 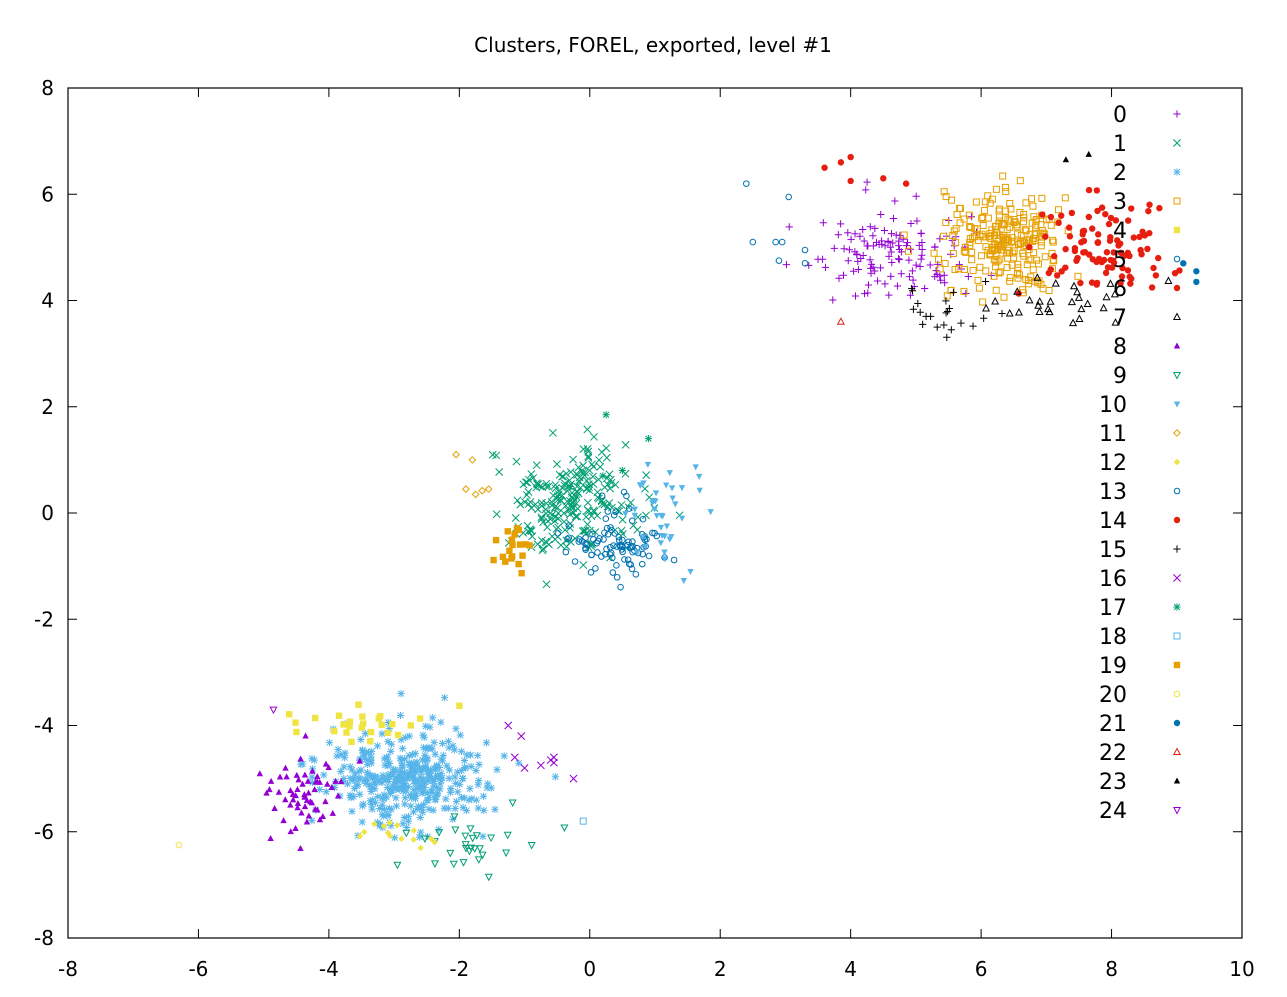 What do you see at coordinates (1113, 666) in the screenshot?
I see `legend-label: 19` at bounding box center [1113, 666].